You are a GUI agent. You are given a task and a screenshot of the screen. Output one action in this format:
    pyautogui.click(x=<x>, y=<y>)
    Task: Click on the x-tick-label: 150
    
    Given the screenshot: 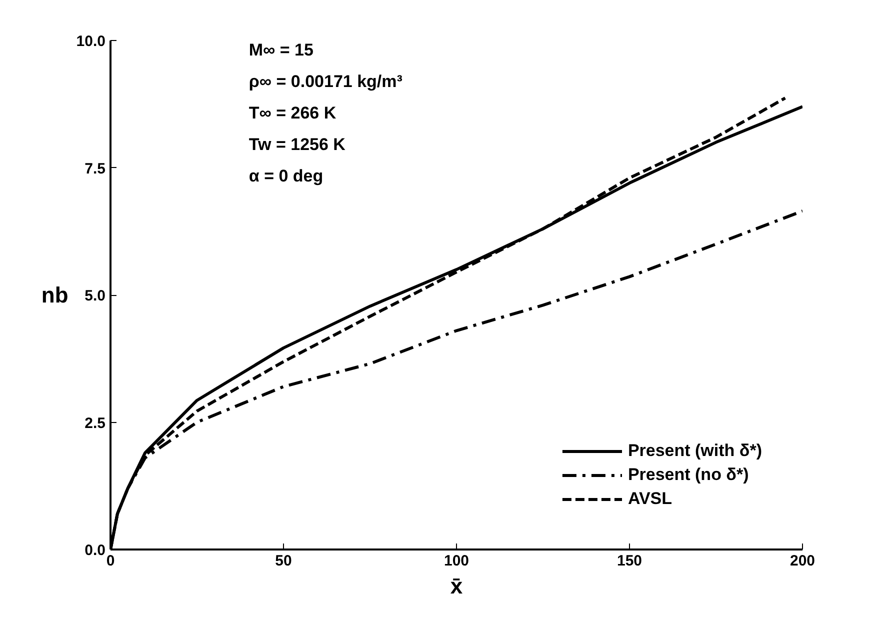 What is the action you would take?
    pyautogui.click(x=629, y=561)
    